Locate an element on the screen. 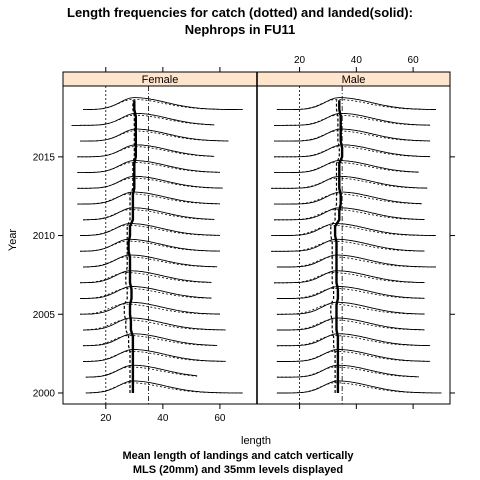 This screenshot has width=480, height=480. catch-curve-2017 is located at coordinates (143, 120).